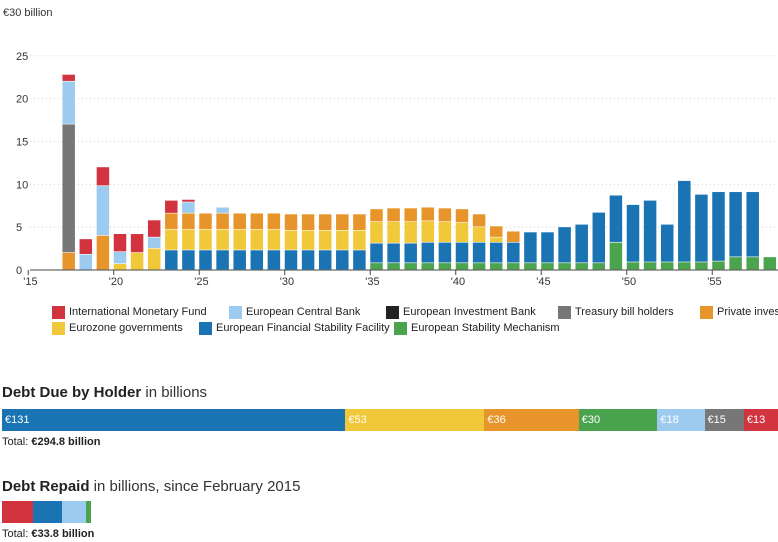 This screenshot has width=778, height=542. I want to click on x-tick-label: '25, so click(201, 282).